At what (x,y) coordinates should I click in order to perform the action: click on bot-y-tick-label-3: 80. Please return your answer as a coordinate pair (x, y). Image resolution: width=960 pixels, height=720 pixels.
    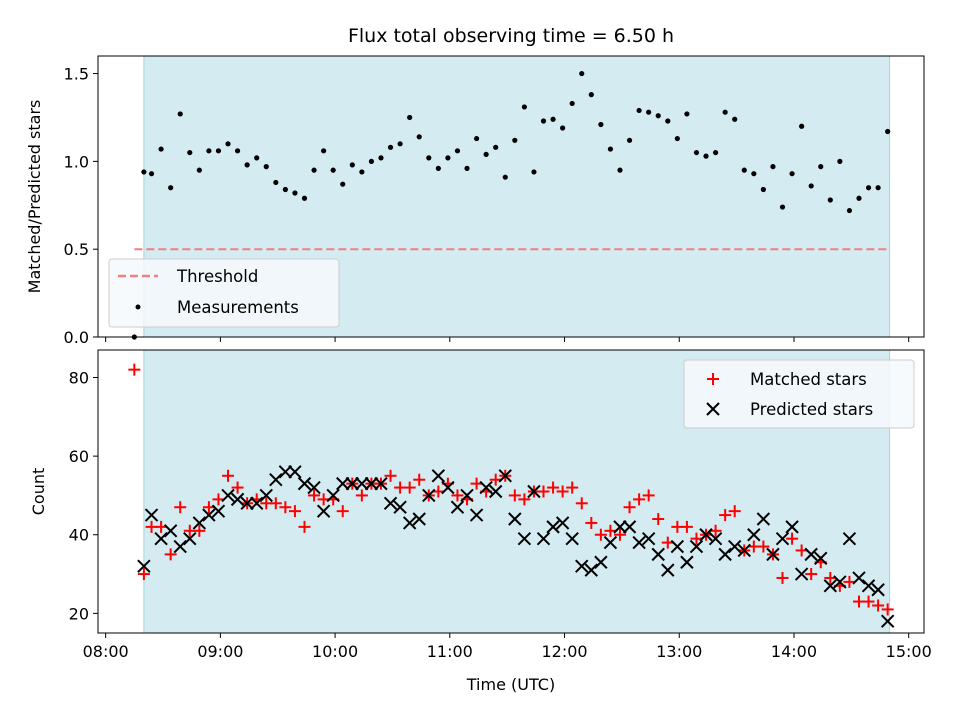
    Looking at the image, I should click on (79, 378).